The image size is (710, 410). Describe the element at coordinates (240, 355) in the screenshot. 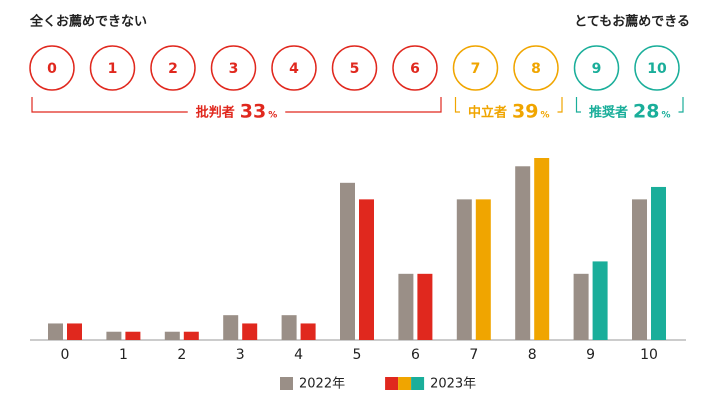

I see `x-tick-label: 3` at that location.